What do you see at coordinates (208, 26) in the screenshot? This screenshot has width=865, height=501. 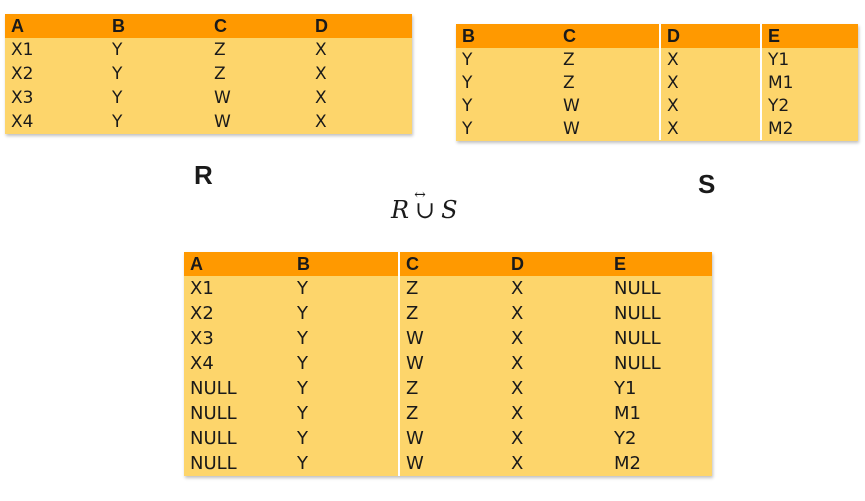 I see `table-r-header: A B C D` at bounding box center [208, 26].